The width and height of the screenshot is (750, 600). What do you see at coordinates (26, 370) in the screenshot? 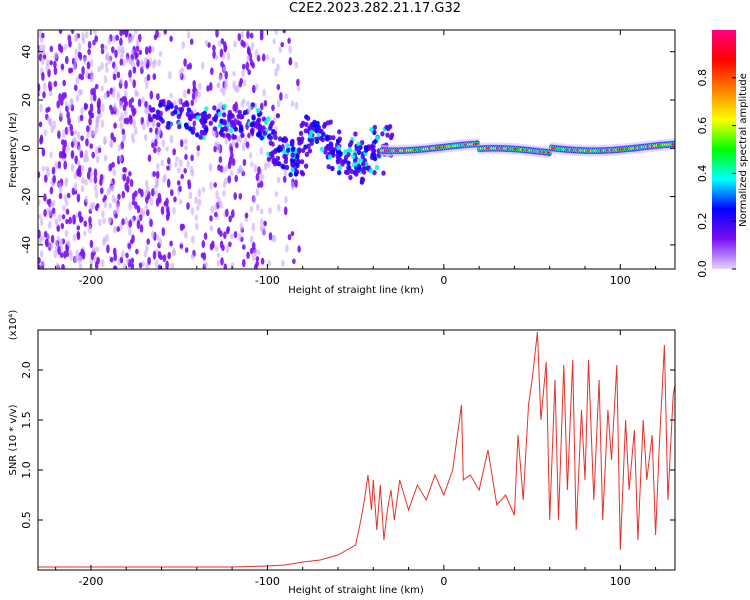
I see `snr-y-tick-label: 2.0` at bounding box center [26, 370].